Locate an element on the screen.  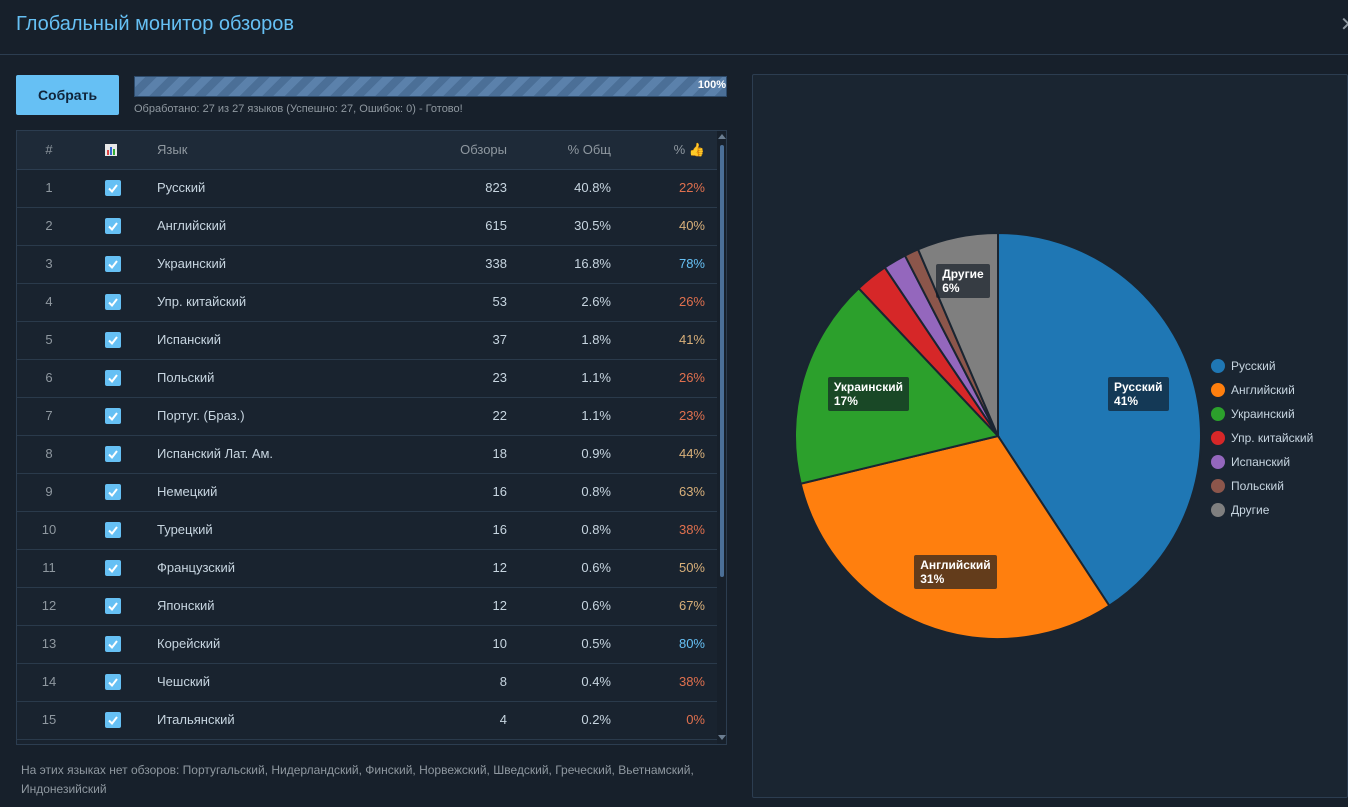
row-reviews: 23 is located at coordinates (499, 377).